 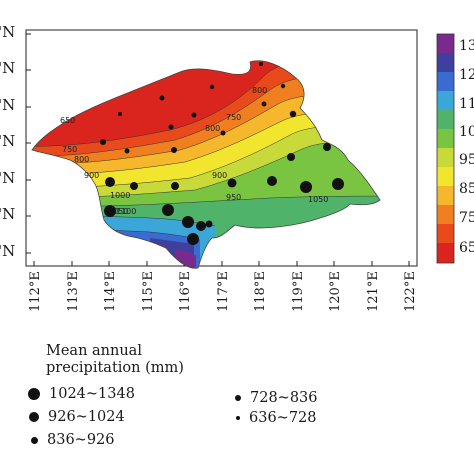 I want to click on colorbar-tick-label: 13, so click(x=466, y=46).